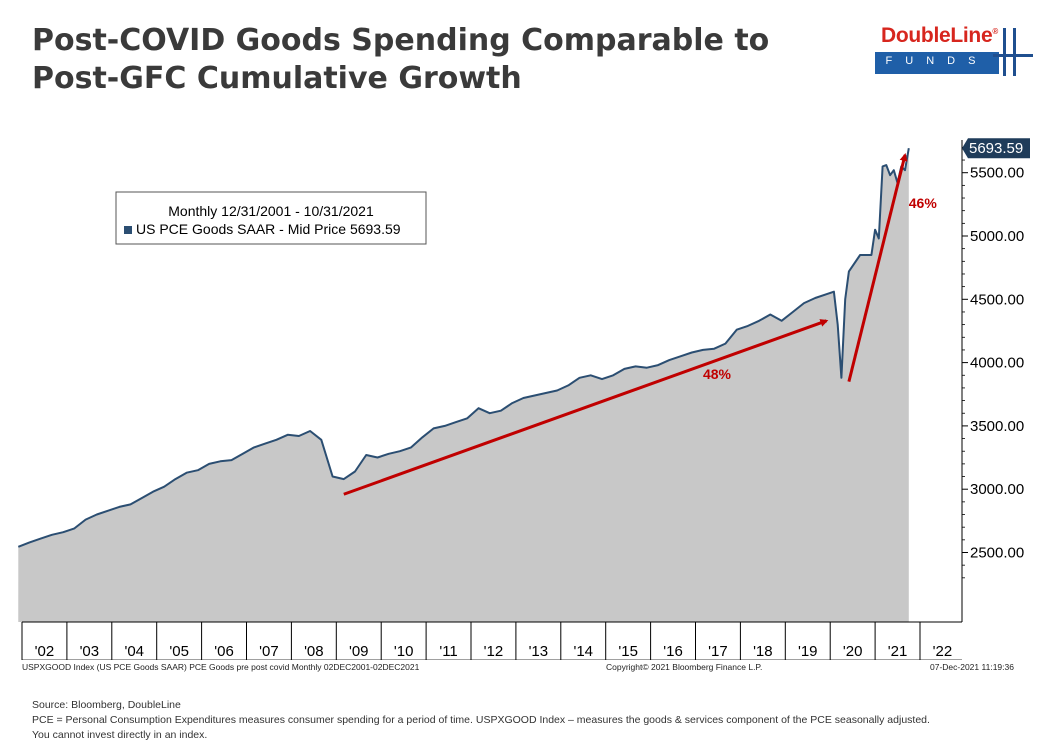  I want to click on x-tick-label: '06, so click(224, 651).